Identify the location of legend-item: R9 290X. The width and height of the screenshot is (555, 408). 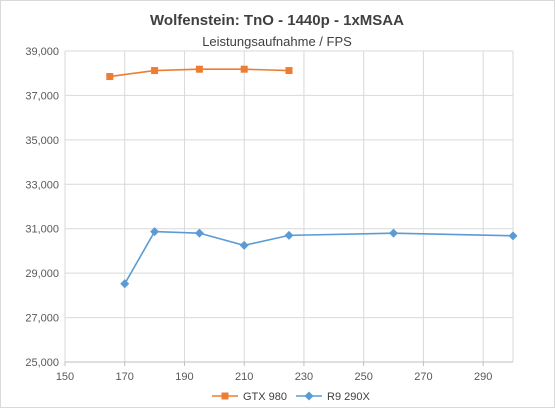
(333, 397).